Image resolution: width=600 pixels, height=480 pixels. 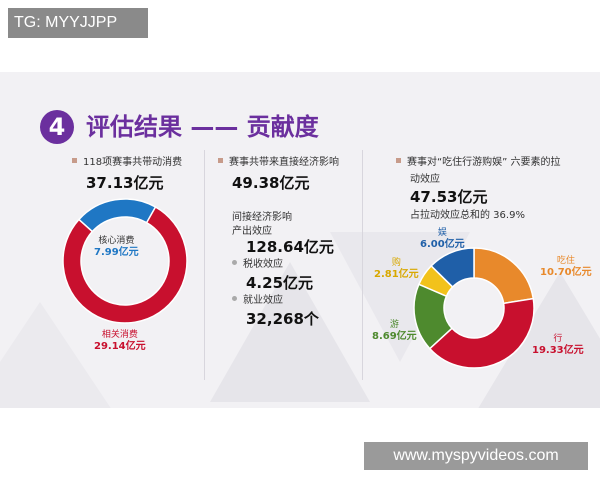 I want to click on core-consumption-label: 核心消费 7.99亿元, so click(x=116, y=247).